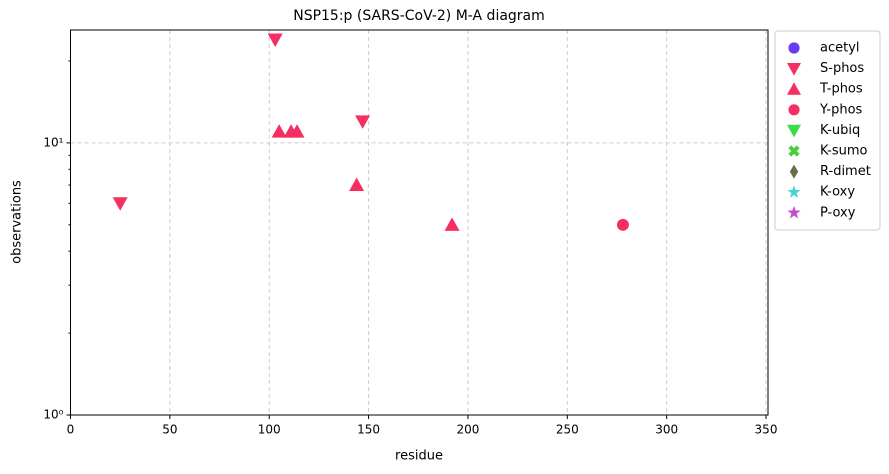 Image resolution: width=889 pixels, height=474 pixels. Describe the element at coordinates (840, 130) in the screenshot. I see `legend-label: K-ubiq` at that location.